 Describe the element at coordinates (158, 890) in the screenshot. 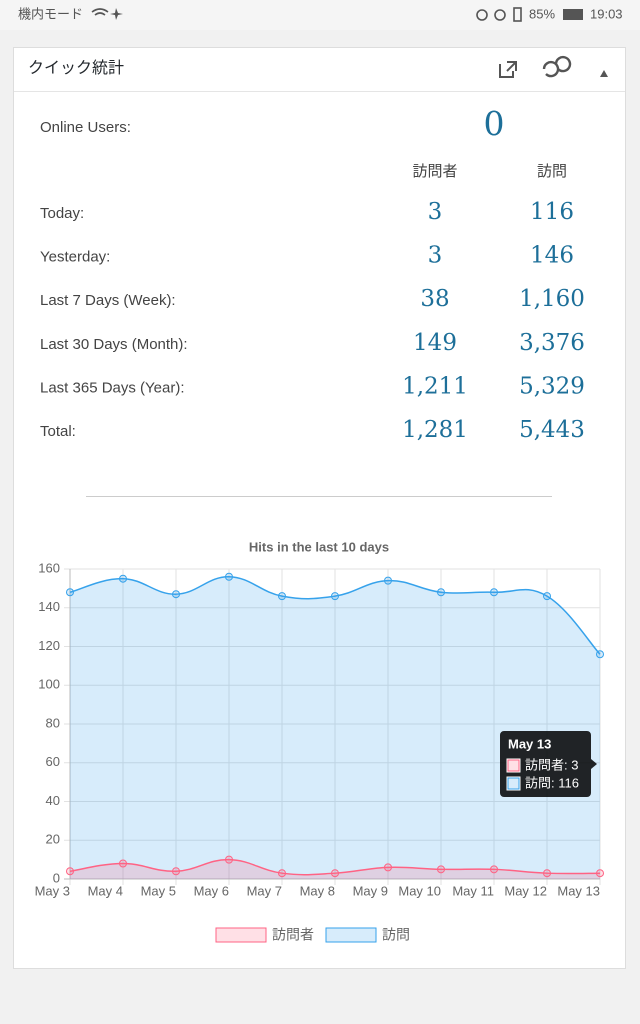

I see `x-tick-label: May 5` at that location.